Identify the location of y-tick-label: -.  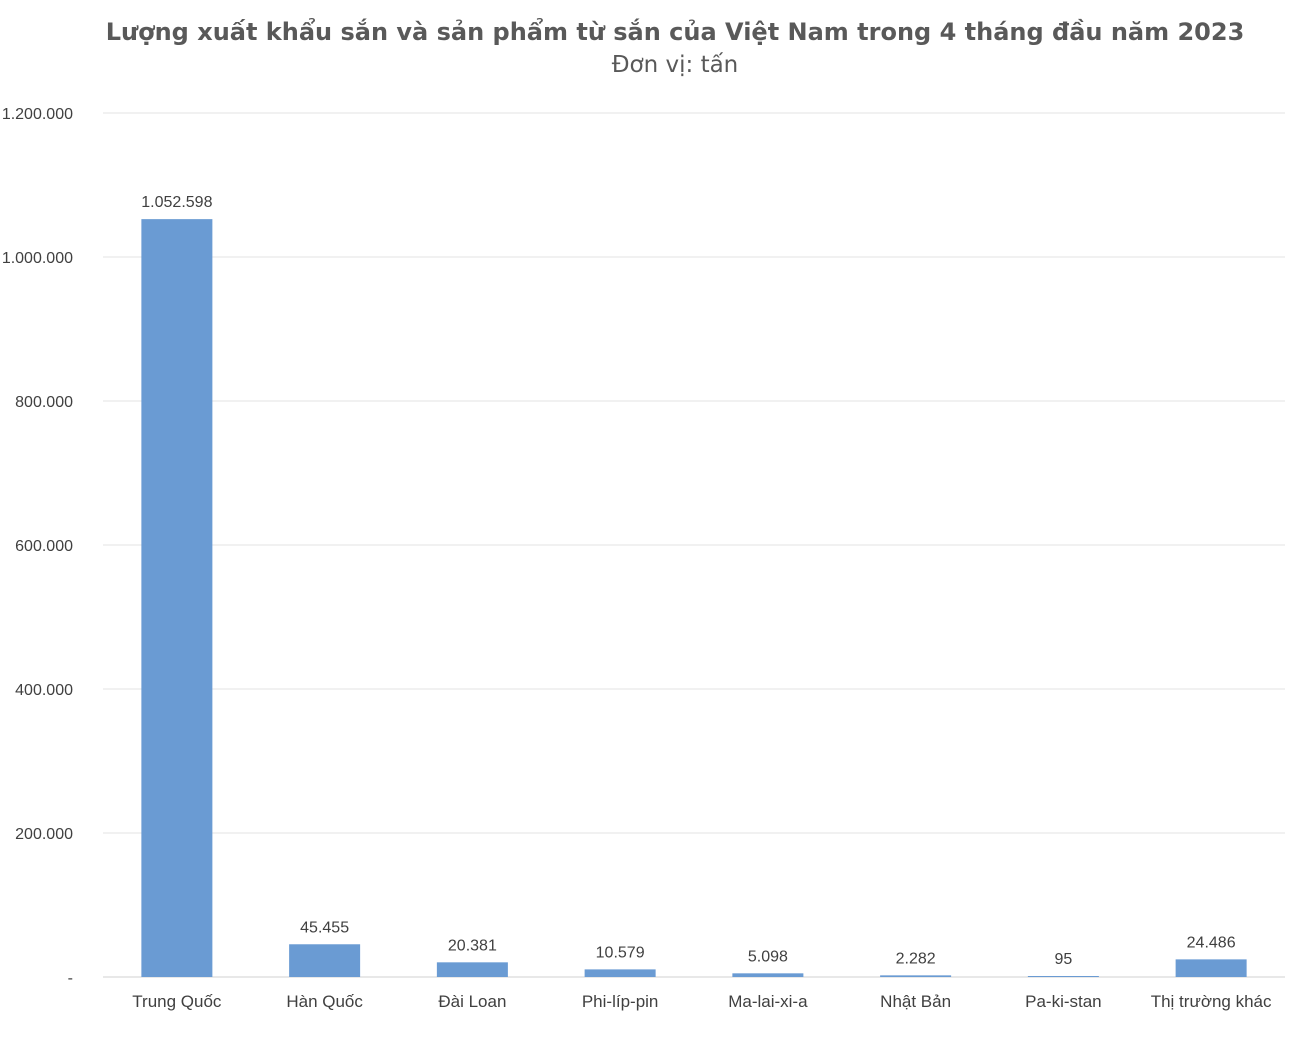
(70, 978).